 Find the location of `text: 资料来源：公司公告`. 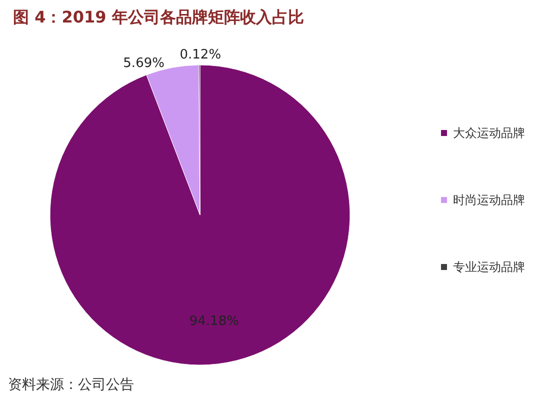

text: 资料来源：公司公告 is located at coordinates (71, 385).